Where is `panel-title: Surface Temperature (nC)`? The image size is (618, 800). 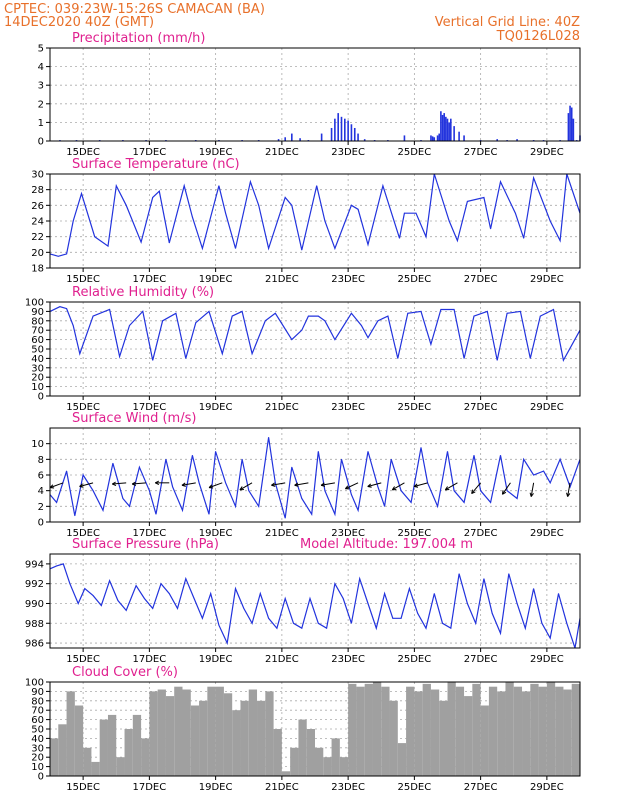 panel-title: Surface Temperature (nC) is located at coordinates (156, 164).